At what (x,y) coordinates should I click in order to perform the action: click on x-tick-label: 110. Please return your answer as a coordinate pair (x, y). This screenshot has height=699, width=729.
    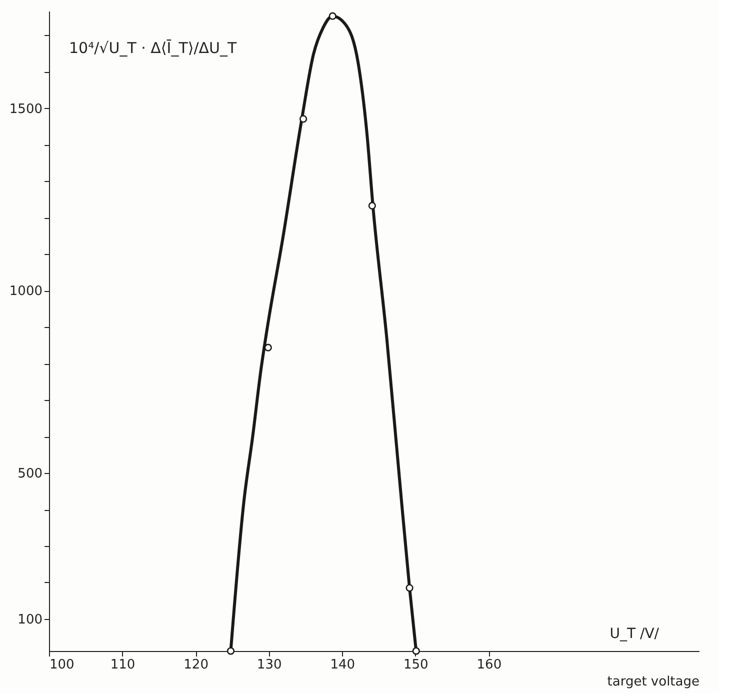
    Looking at the image, I should click on (123, 665).